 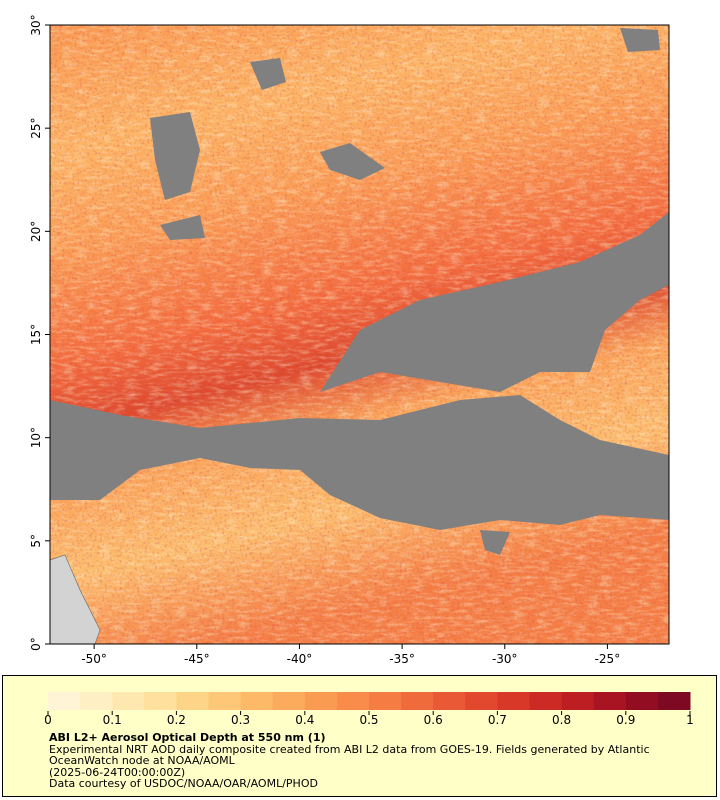 What do you see at coordinates (240, 720) in the screenshot?
I see `colorbar-tick-label: 0.3` at bounding box center [240, 720].